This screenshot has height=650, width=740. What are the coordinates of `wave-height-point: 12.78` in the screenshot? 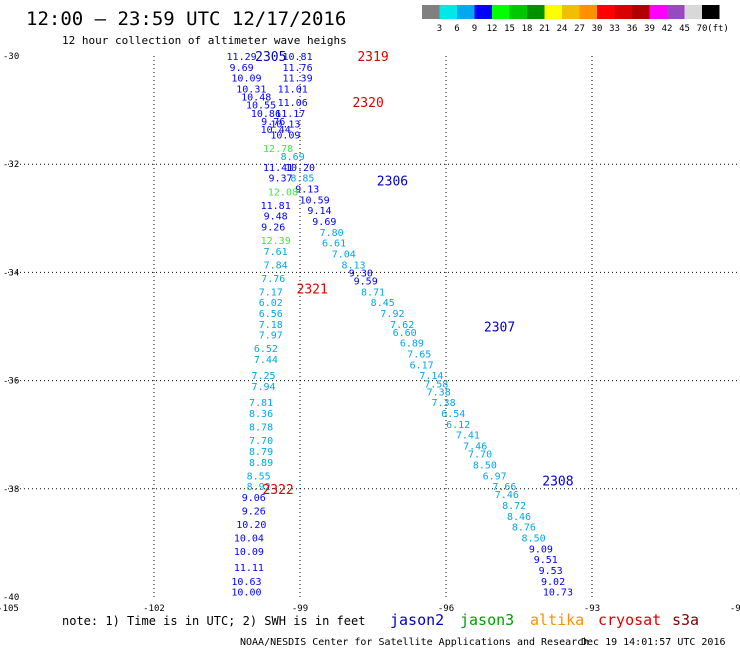 It's located at (278, 149).